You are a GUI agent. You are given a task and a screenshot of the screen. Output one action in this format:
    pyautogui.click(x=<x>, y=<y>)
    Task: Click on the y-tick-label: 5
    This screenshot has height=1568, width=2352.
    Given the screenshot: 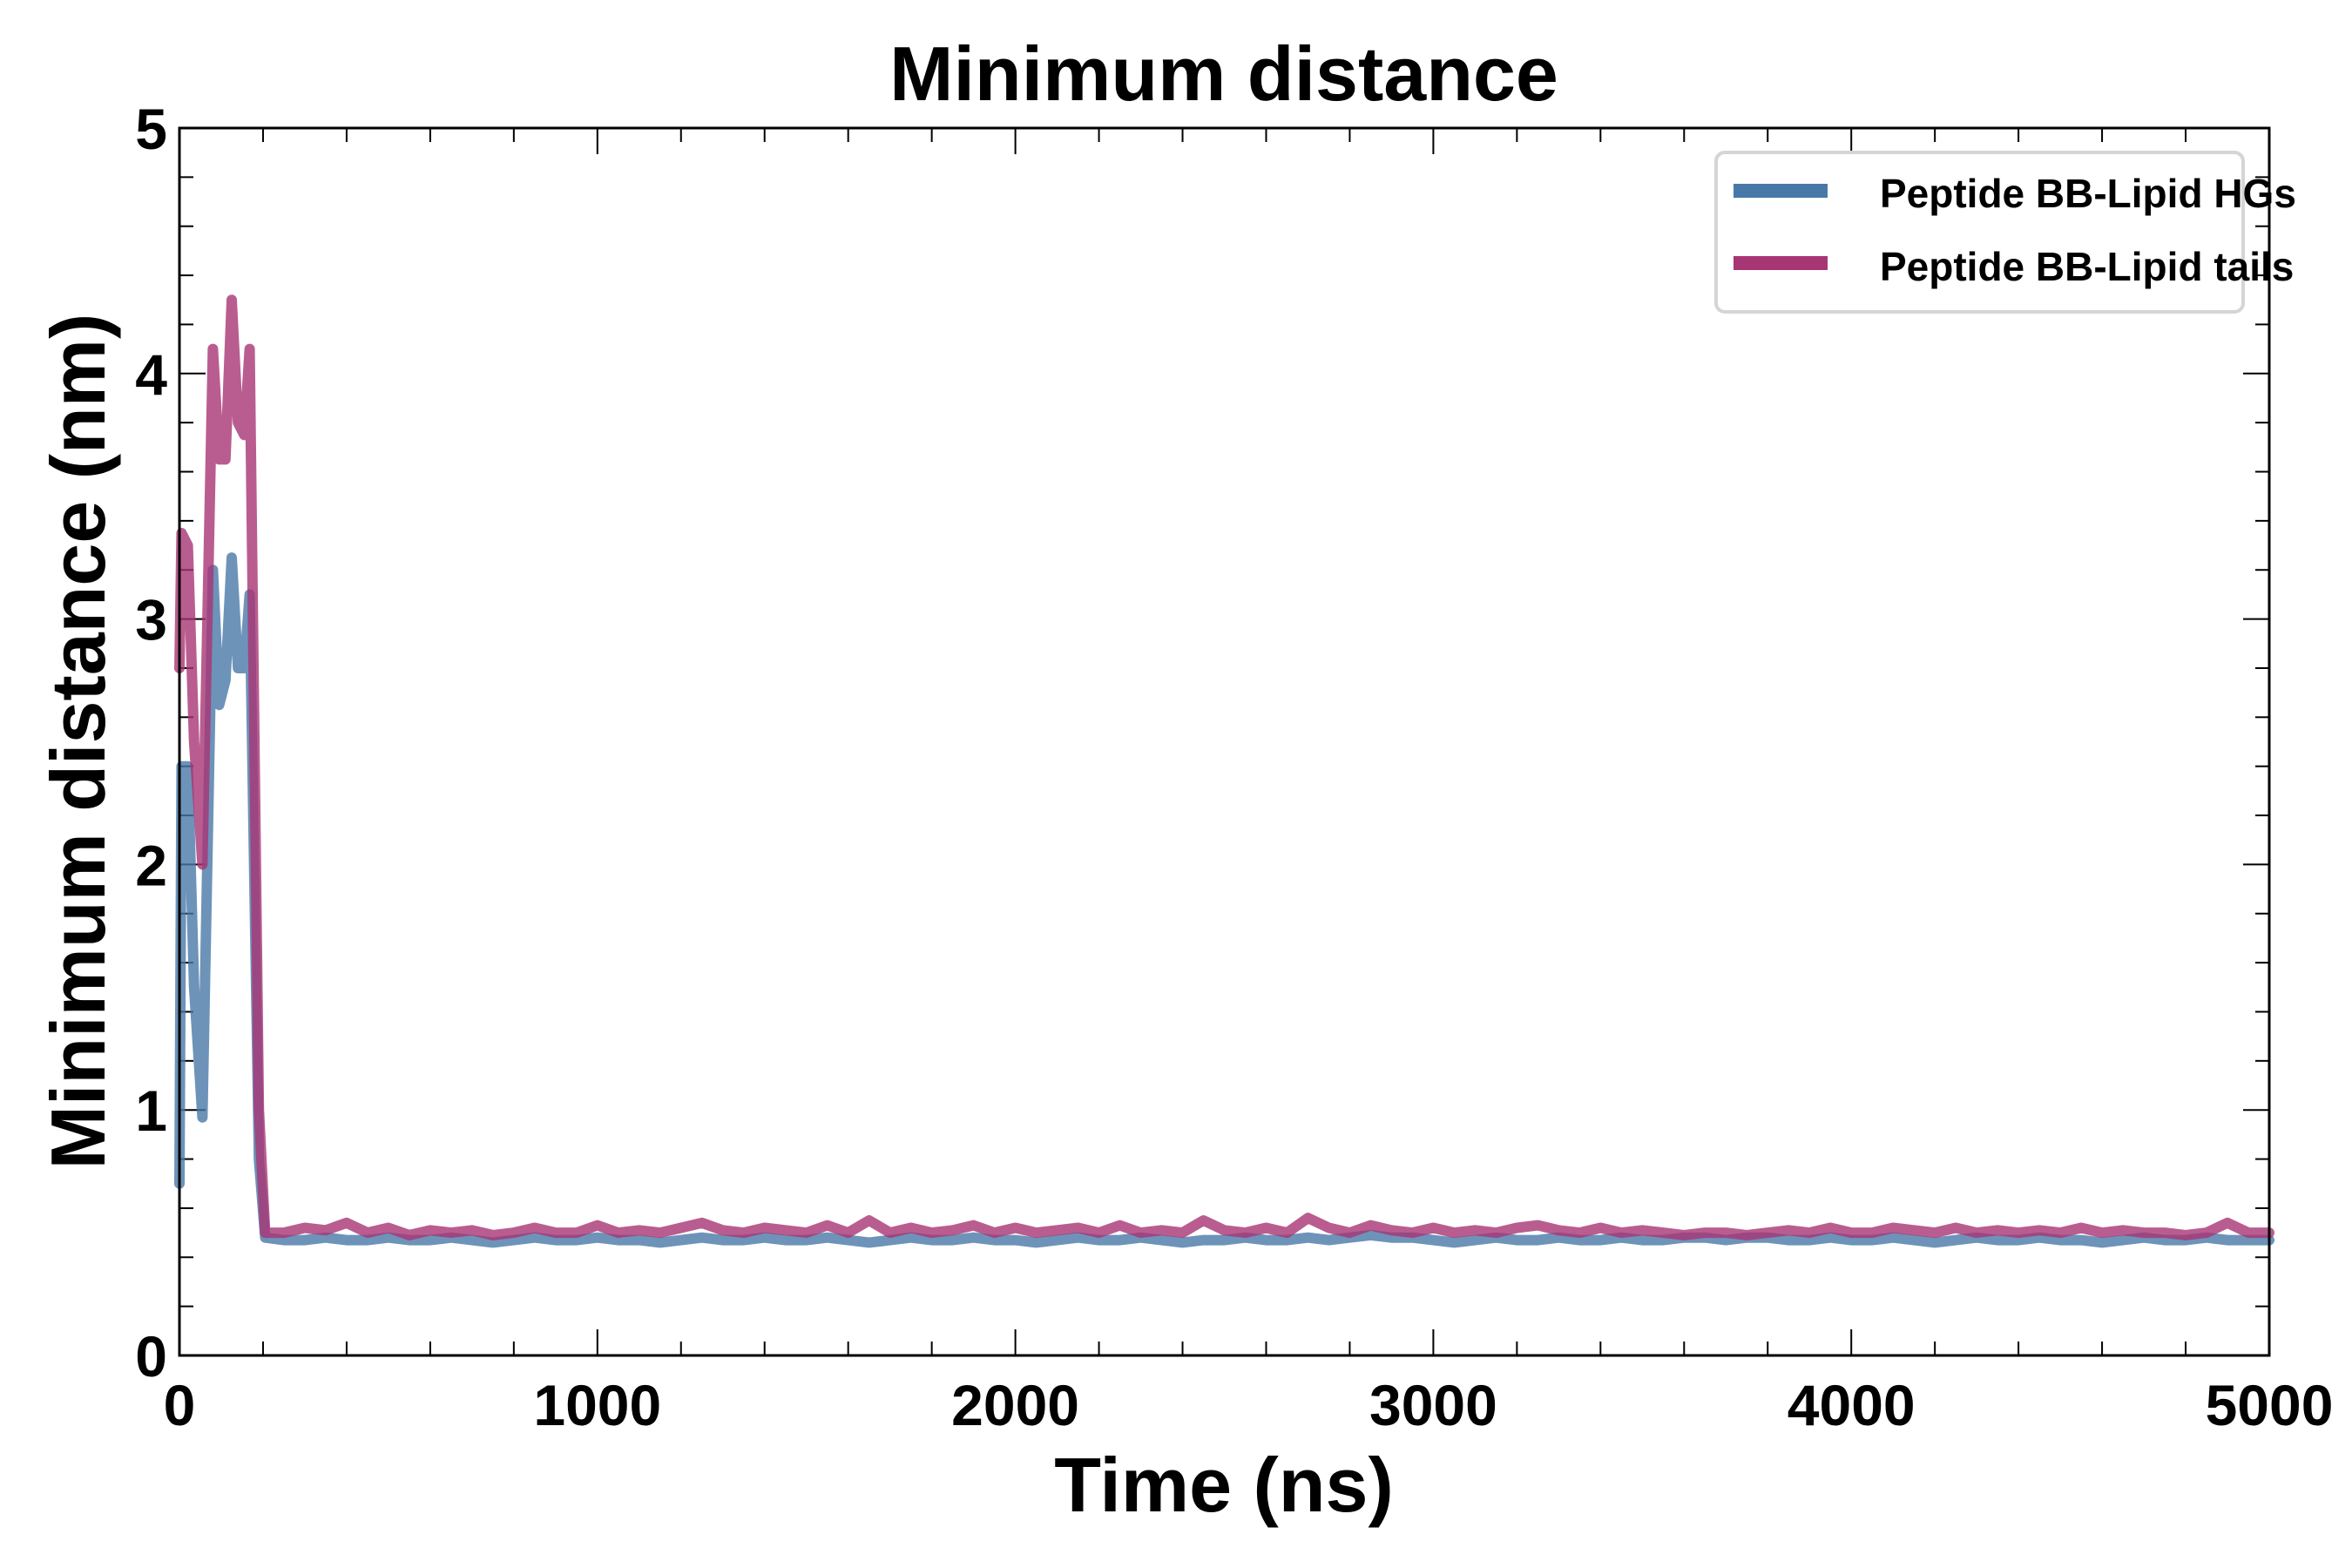 What is the action you would take?
    pyautogui.click(x=151, y=129)
    